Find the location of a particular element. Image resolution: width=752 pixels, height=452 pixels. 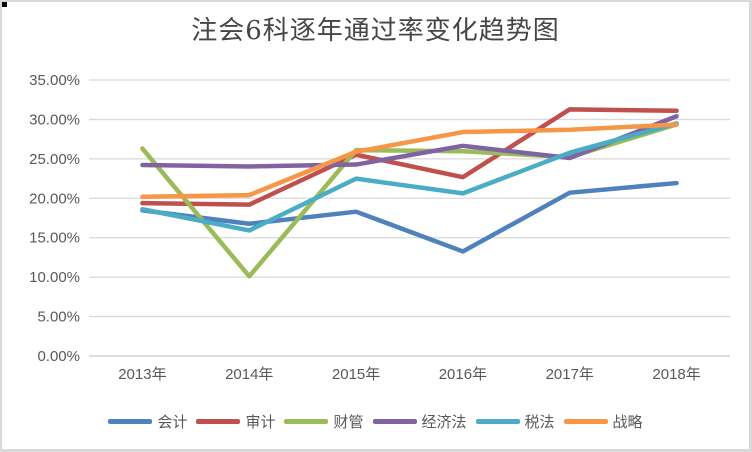

legend: 会计 审计 财管 经济法 税法 战略 is located at coordinates (375, 421).